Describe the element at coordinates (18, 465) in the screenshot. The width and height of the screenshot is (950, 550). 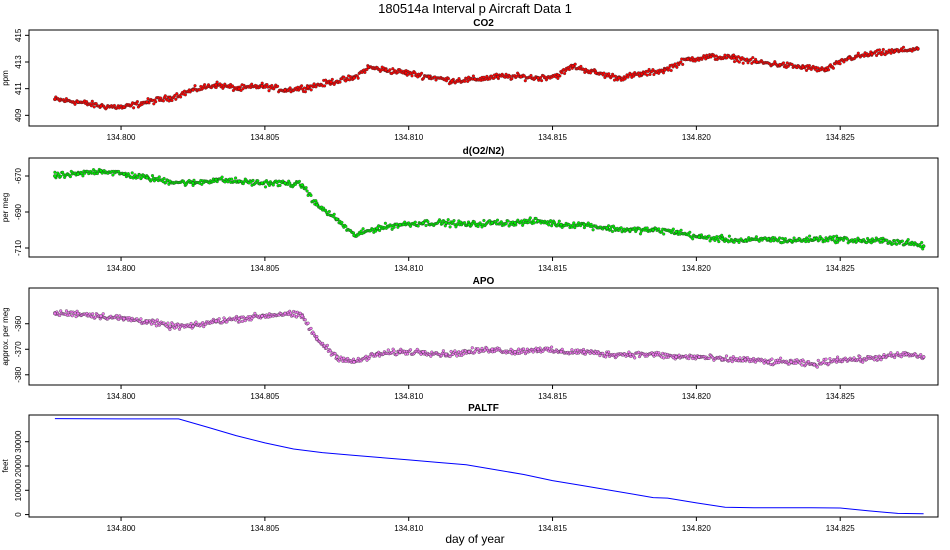
I see `y-tick-label-paltf: 20000` at that location.